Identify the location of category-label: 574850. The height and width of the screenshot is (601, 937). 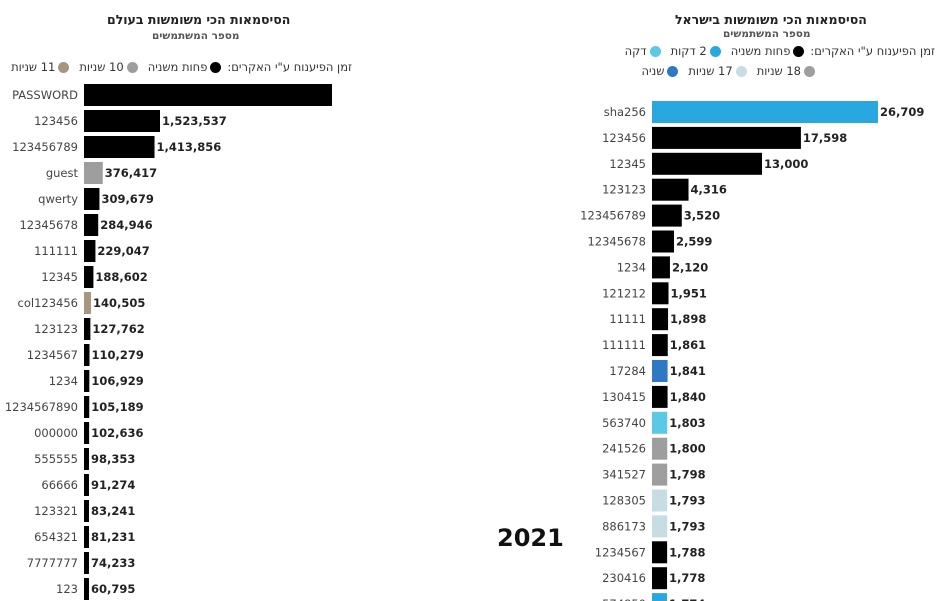
(624, 599).